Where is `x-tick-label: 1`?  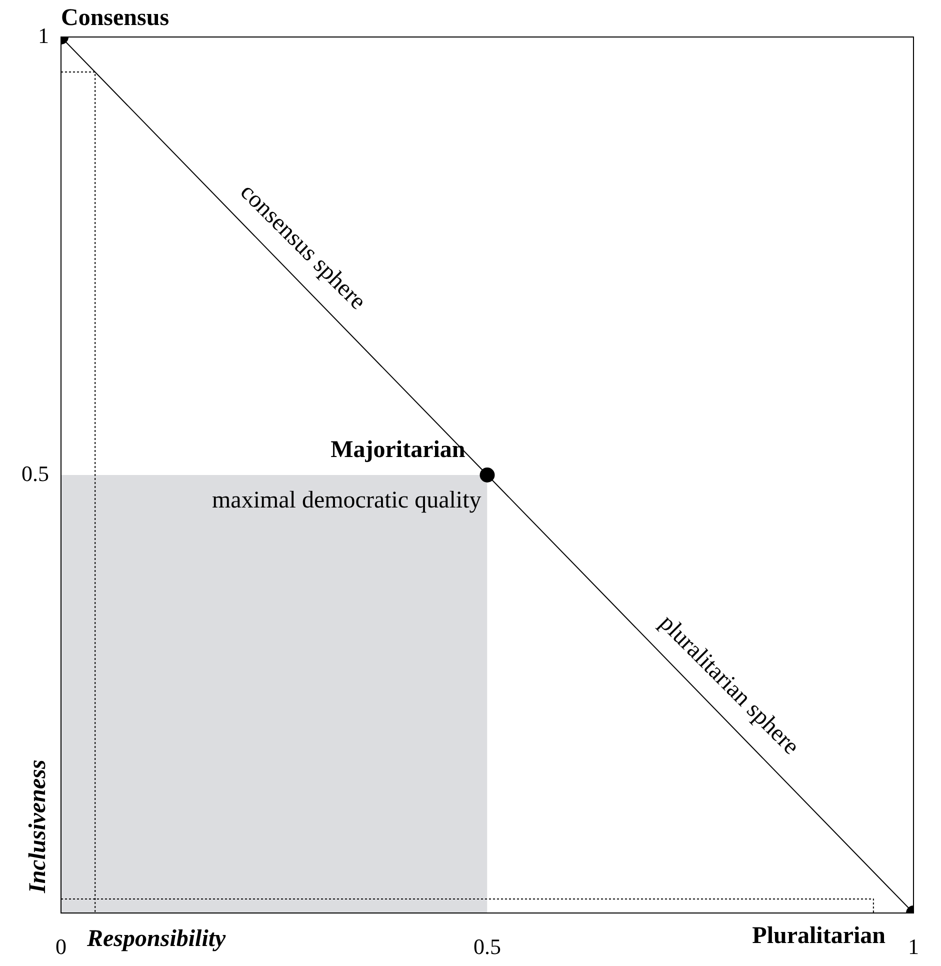 x-tick-label: 1 is located at coordinates (913, 946).